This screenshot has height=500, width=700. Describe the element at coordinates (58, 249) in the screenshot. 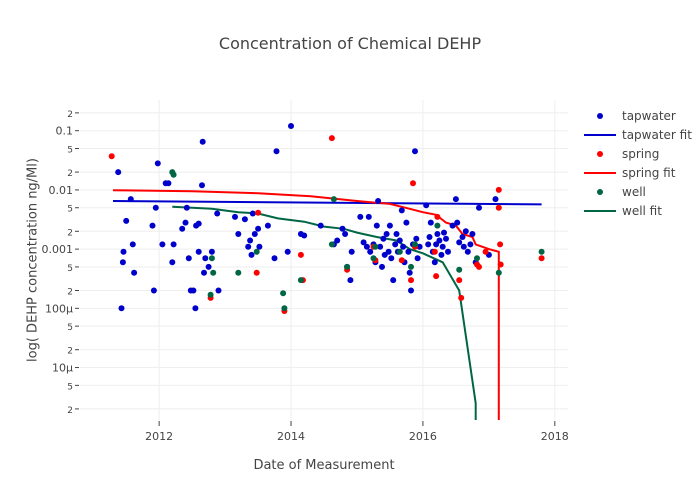

I see `y-tick-label: 0.001` at that location.